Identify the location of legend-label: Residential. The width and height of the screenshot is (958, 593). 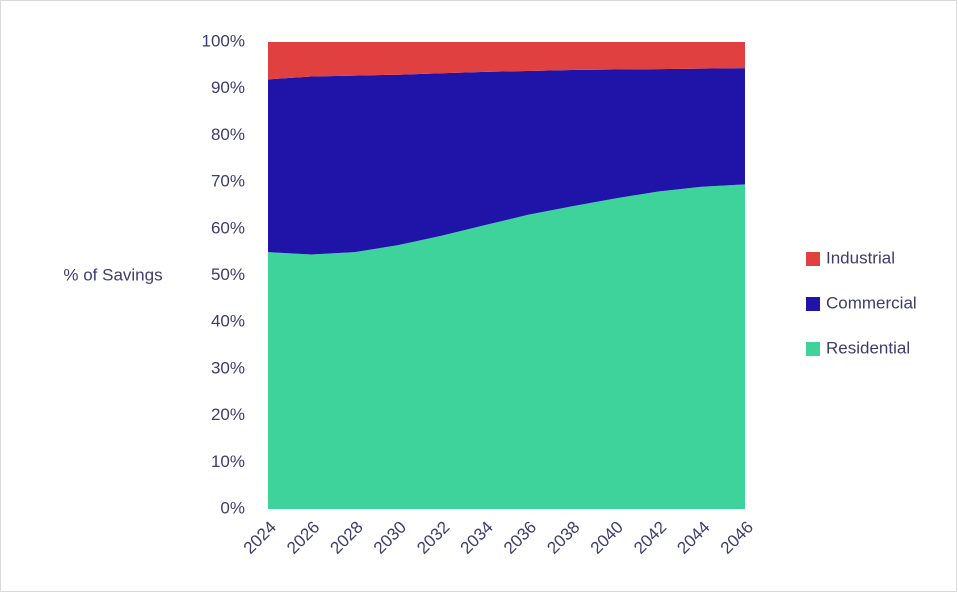
(868, 347).